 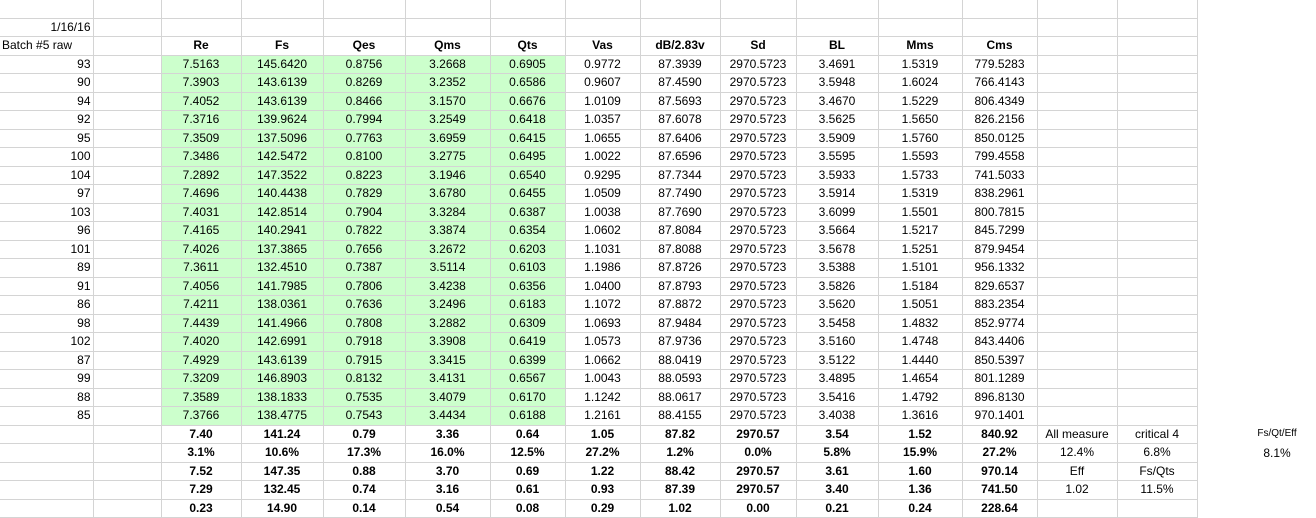 I want to click on value-cell: 7.5163, so click(x=201, y=64).